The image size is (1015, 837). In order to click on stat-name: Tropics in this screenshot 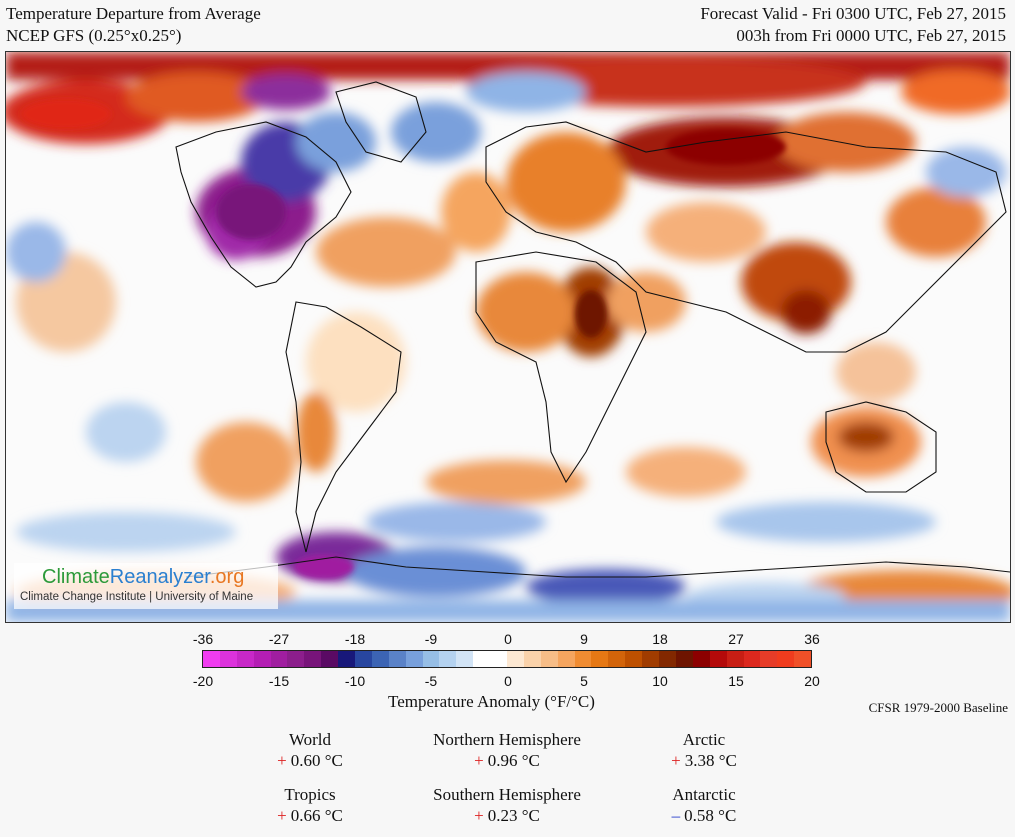, I will do `click(310, 794)`.